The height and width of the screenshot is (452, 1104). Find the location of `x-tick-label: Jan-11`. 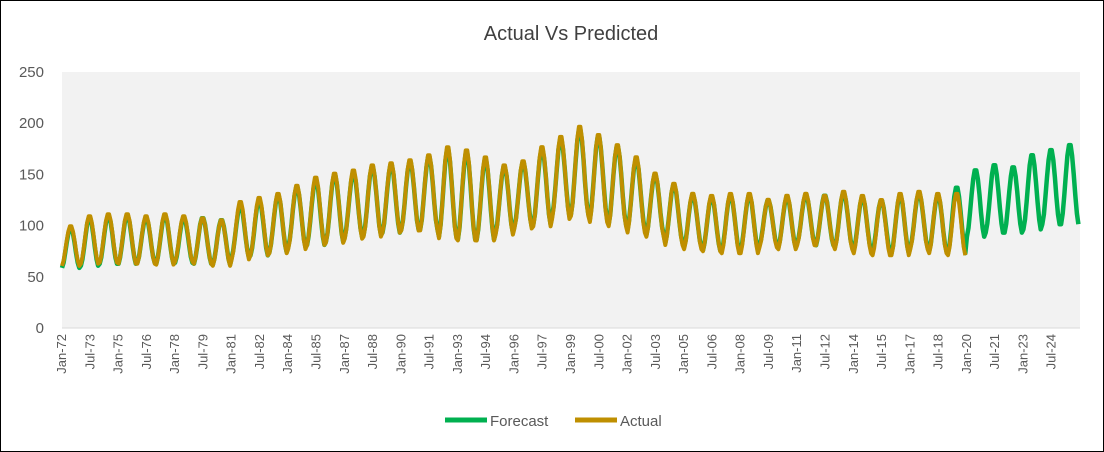

x-tick-label: Jan-11 is located at coordinates (796, 353).